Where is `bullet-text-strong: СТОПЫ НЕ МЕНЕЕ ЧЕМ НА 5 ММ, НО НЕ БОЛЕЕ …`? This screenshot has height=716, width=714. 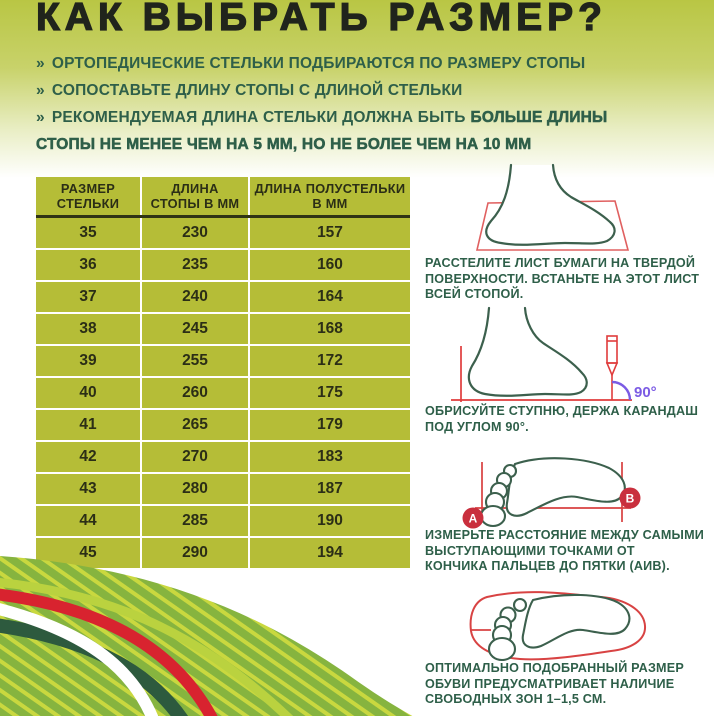 bullet-text-strong: СТОПЫ НЕ МЕНЕЕ ЧЕМ НА 5 ММ, НО НЕ БОЛЕЕ … is located at coordinates (284, 145).